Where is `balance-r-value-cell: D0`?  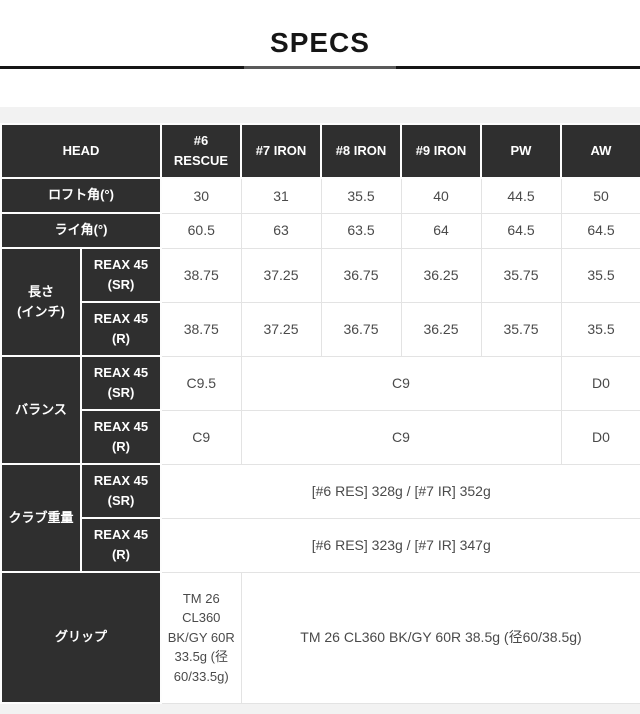 balance-r-value-cell: D0 is located at coordinates (600, 437).